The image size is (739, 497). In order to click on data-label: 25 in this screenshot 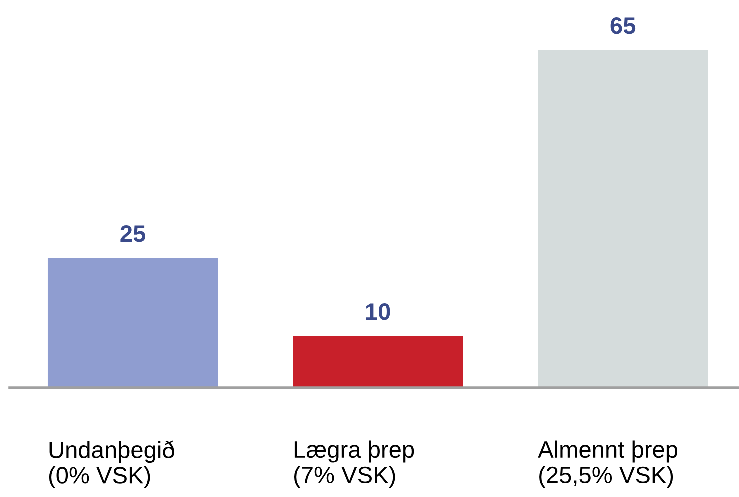, I will do `click(133, 234)`.